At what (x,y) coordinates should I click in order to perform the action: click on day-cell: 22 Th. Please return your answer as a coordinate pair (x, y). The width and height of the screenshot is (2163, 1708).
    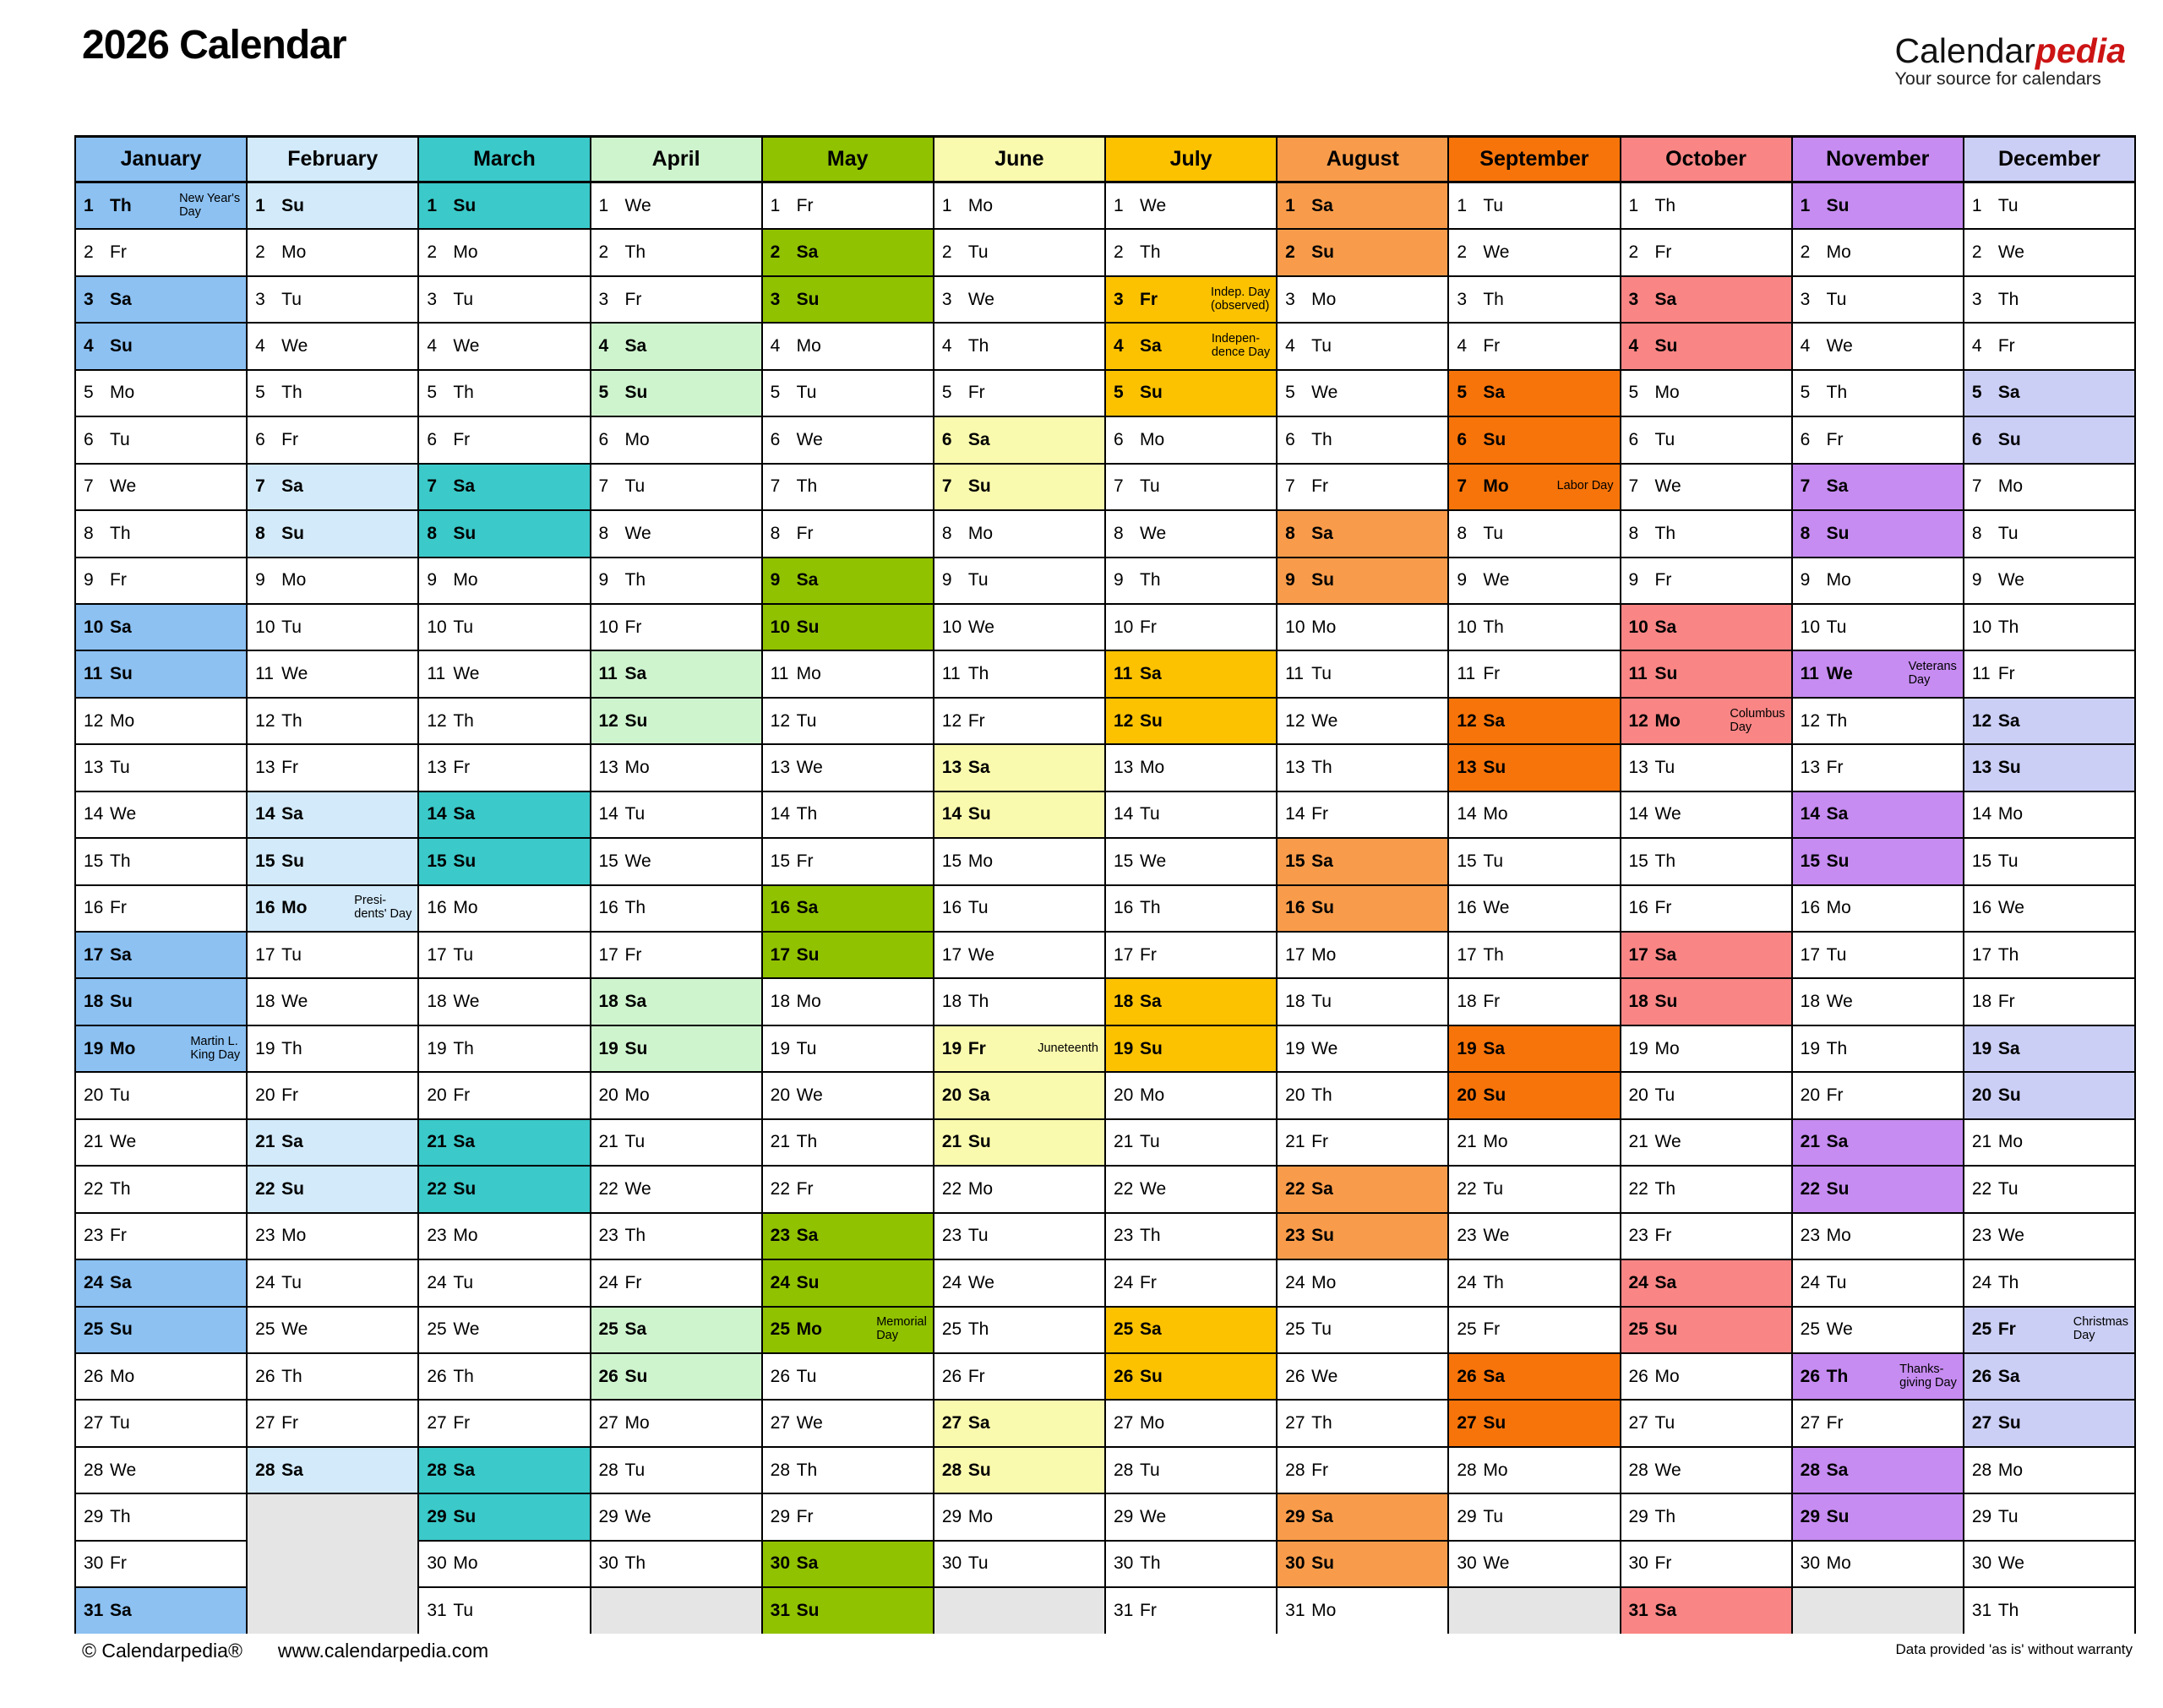
    Looking at the image, I should click on (161, 1189).